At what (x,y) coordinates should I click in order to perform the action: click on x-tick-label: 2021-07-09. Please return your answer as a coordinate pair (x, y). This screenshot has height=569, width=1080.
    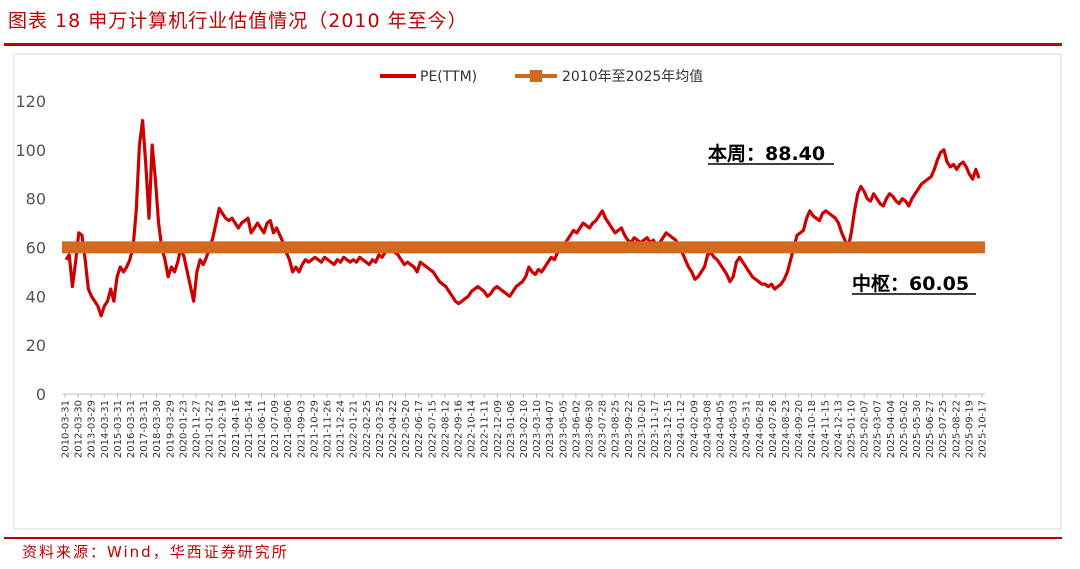
    Looking at the image, I should click on (275, 429).